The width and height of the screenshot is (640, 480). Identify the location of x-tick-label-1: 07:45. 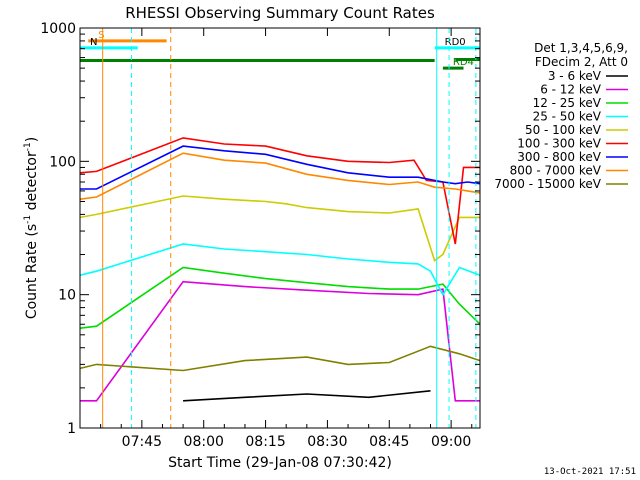
(142, 442).